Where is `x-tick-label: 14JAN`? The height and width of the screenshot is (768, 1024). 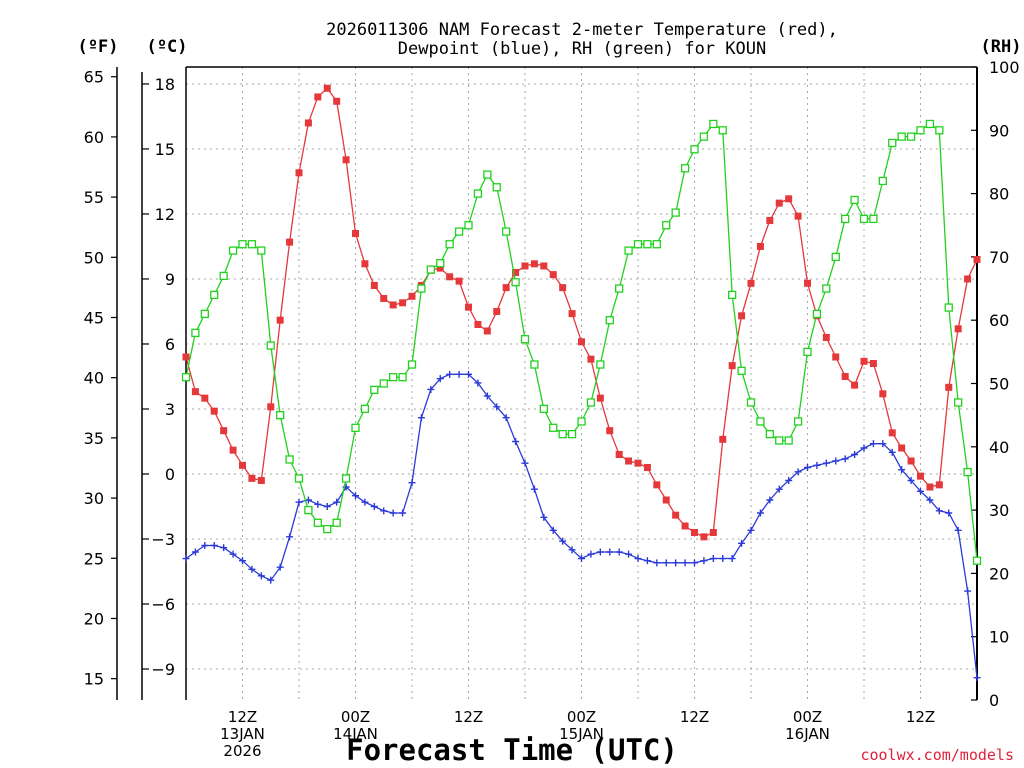
x-tick-label: 14JAN is located at coordinates (355, 734).